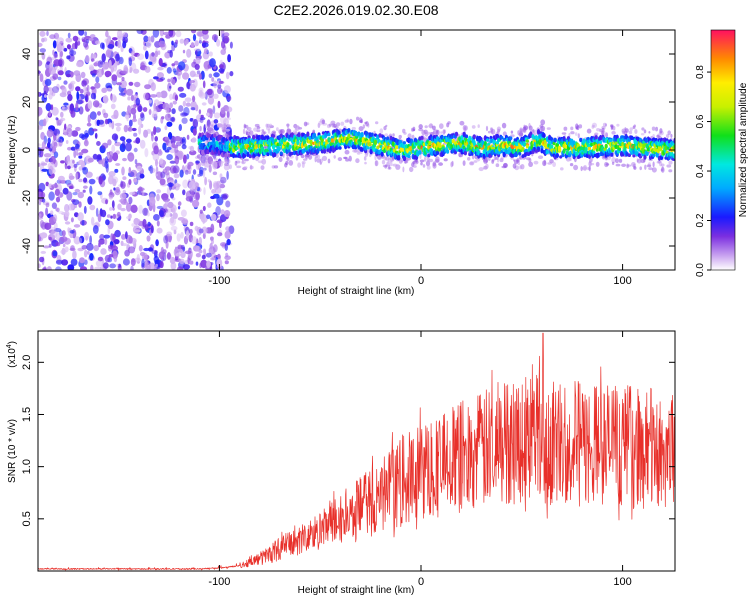 Image resolution: width=750 pixels, height=600 pixels. I want to click on spectrogram-x-tick-label: 0, so click(421, 281).